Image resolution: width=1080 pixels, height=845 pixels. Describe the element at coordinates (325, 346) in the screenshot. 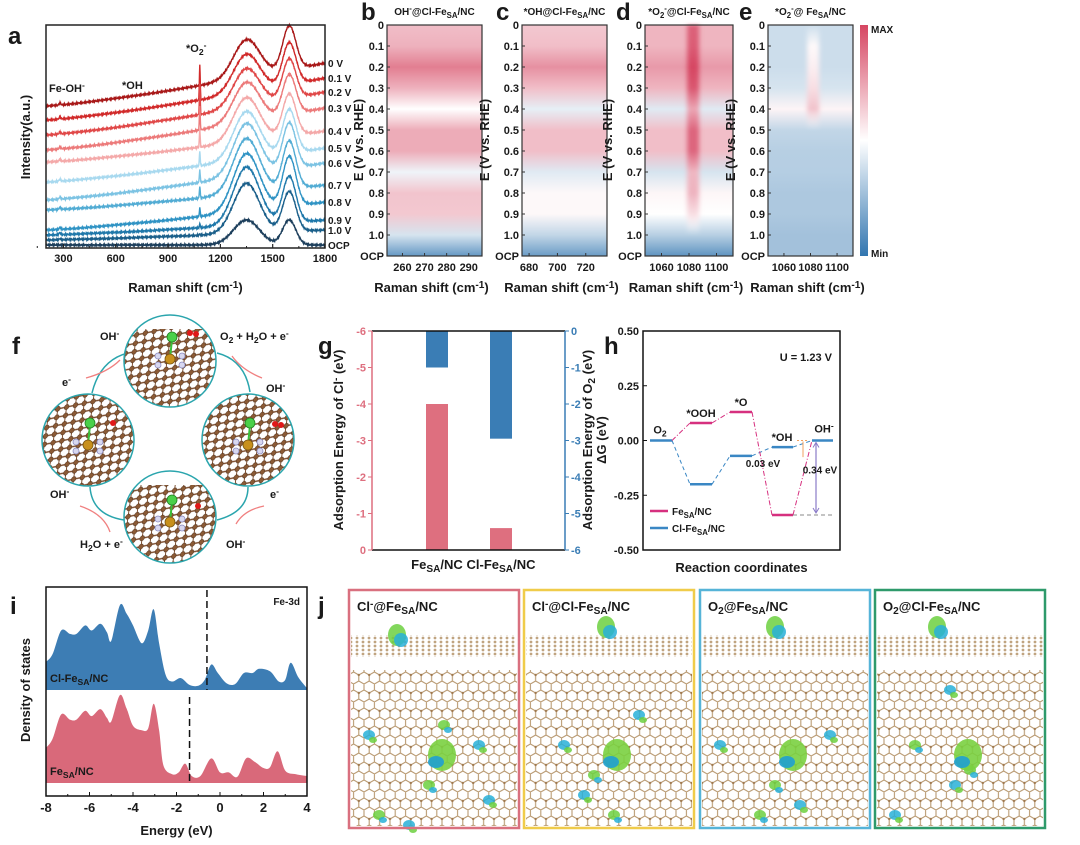

I see `panel-label-g: g` at that location.